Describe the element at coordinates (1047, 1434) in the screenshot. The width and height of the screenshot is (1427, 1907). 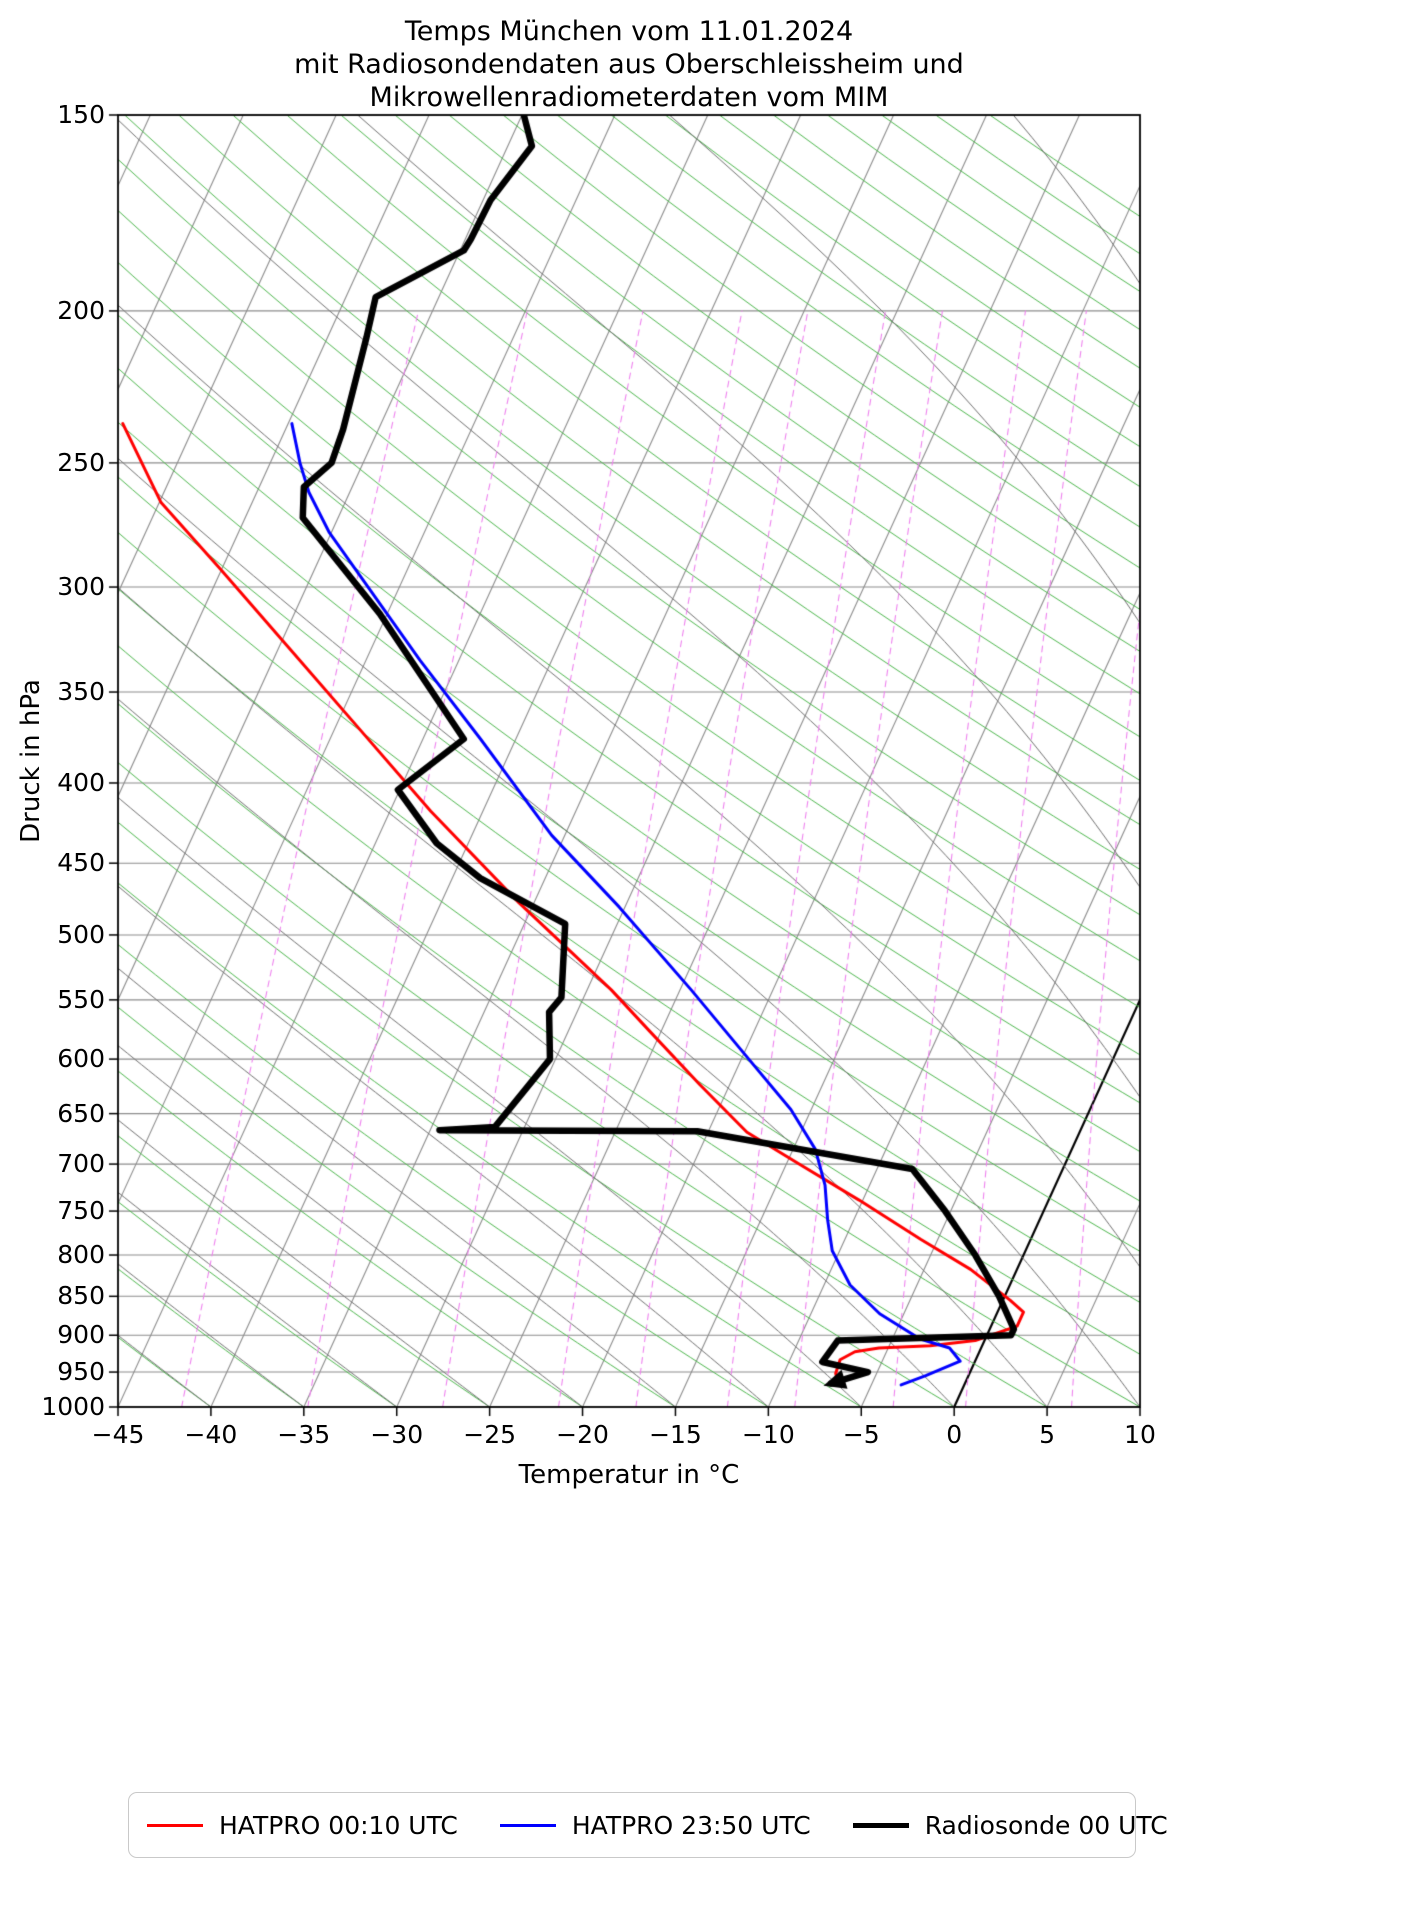
I see `x-tick-label: 5` at that location.